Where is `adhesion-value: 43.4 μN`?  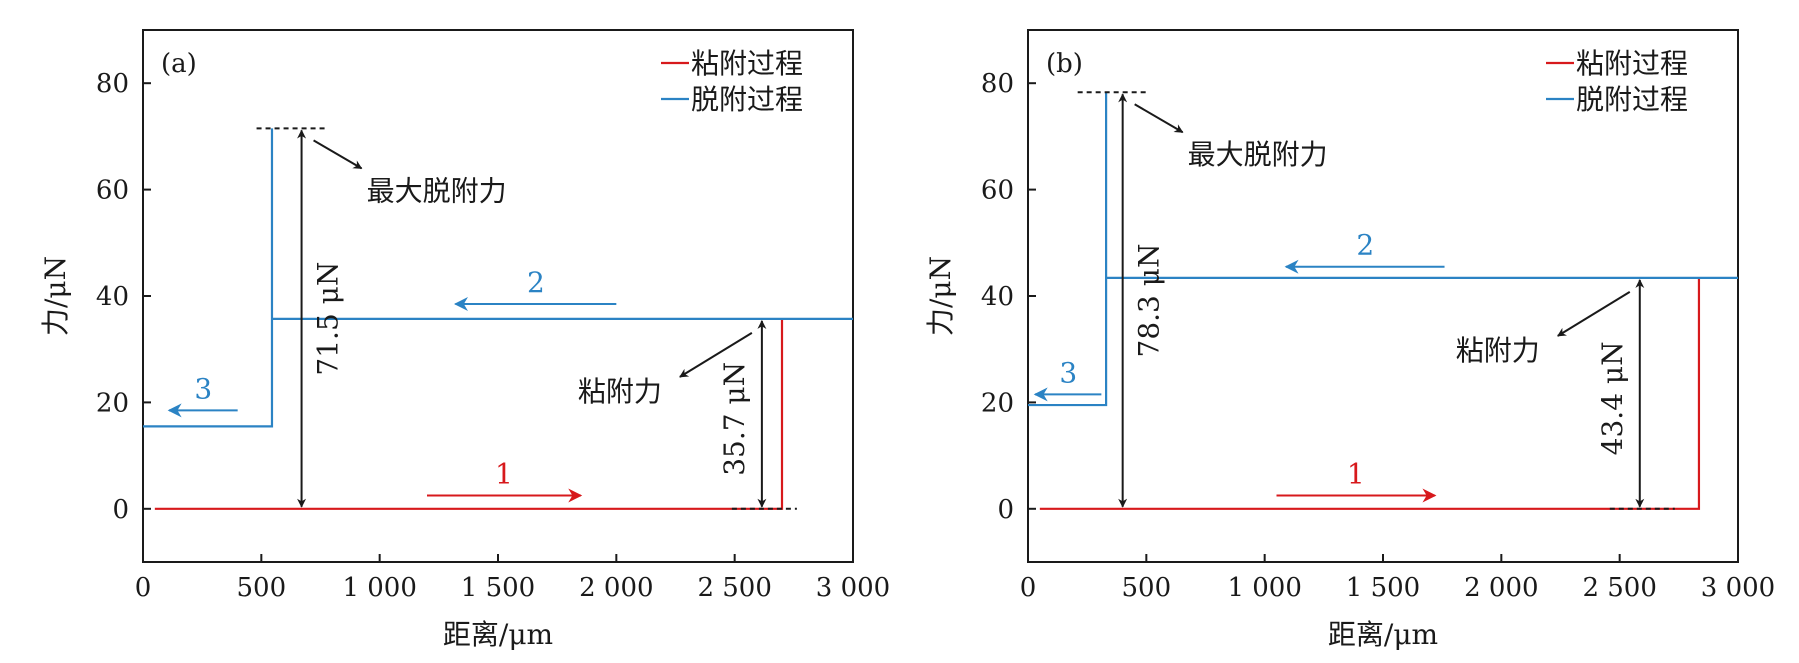 adhesion-value: 43.4 μN is located at coordinates (1612, 398).